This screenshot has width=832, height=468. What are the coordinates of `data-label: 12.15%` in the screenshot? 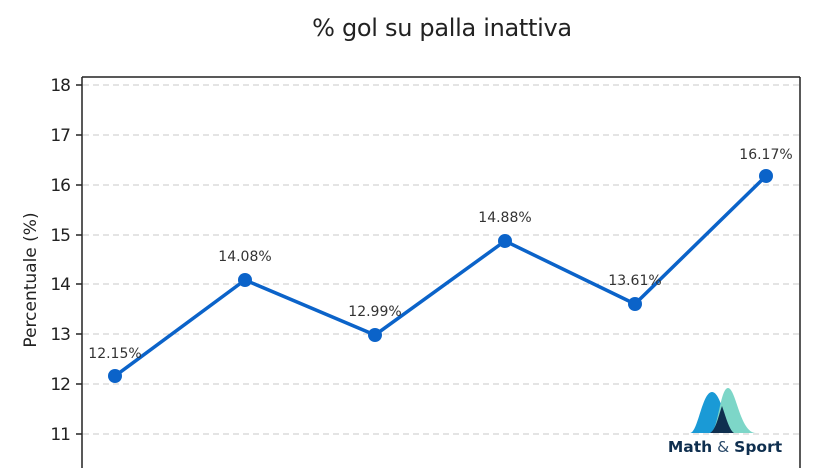 It's located at (114, 354).